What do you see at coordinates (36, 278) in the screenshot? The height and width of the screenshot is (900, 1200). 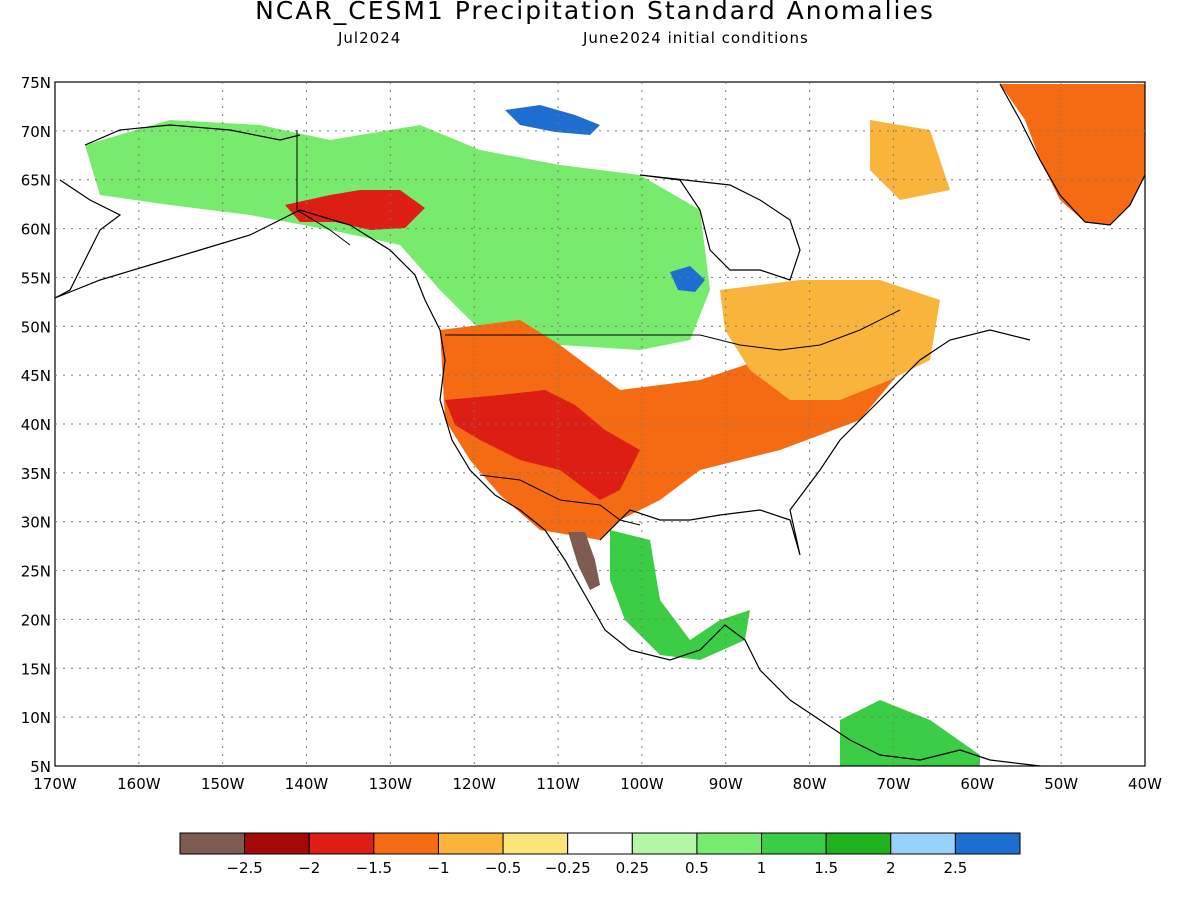 I see `lat-tick-label: 55N` at bounding box center [36, 278].